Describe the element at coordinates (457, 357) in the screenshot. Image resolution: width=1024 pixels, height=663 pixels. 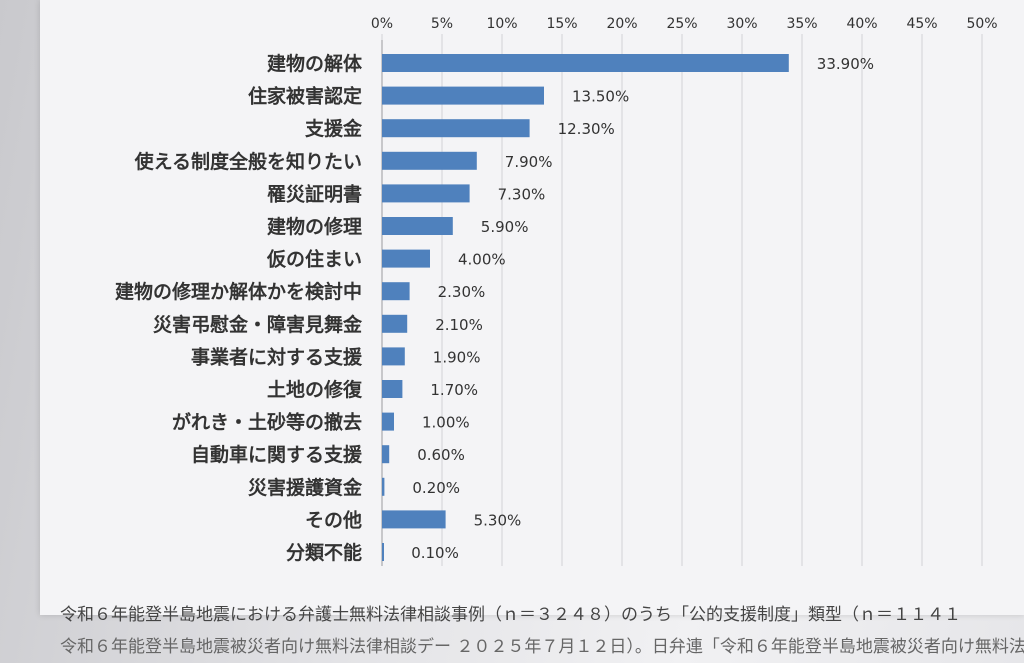
I see `data-label: 1.90%` at that location.